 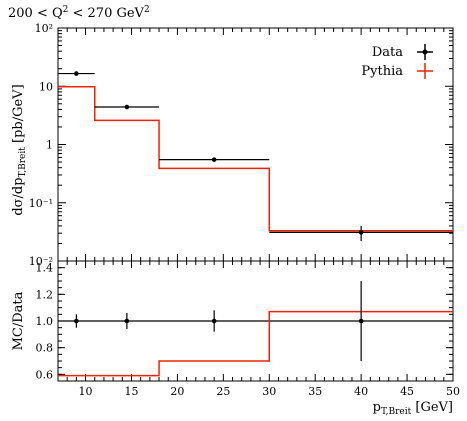 What do you see at coordinates (397, 61) in the screenshot?
I see `legend: Data Pythia` at bounding box center [397, 61].